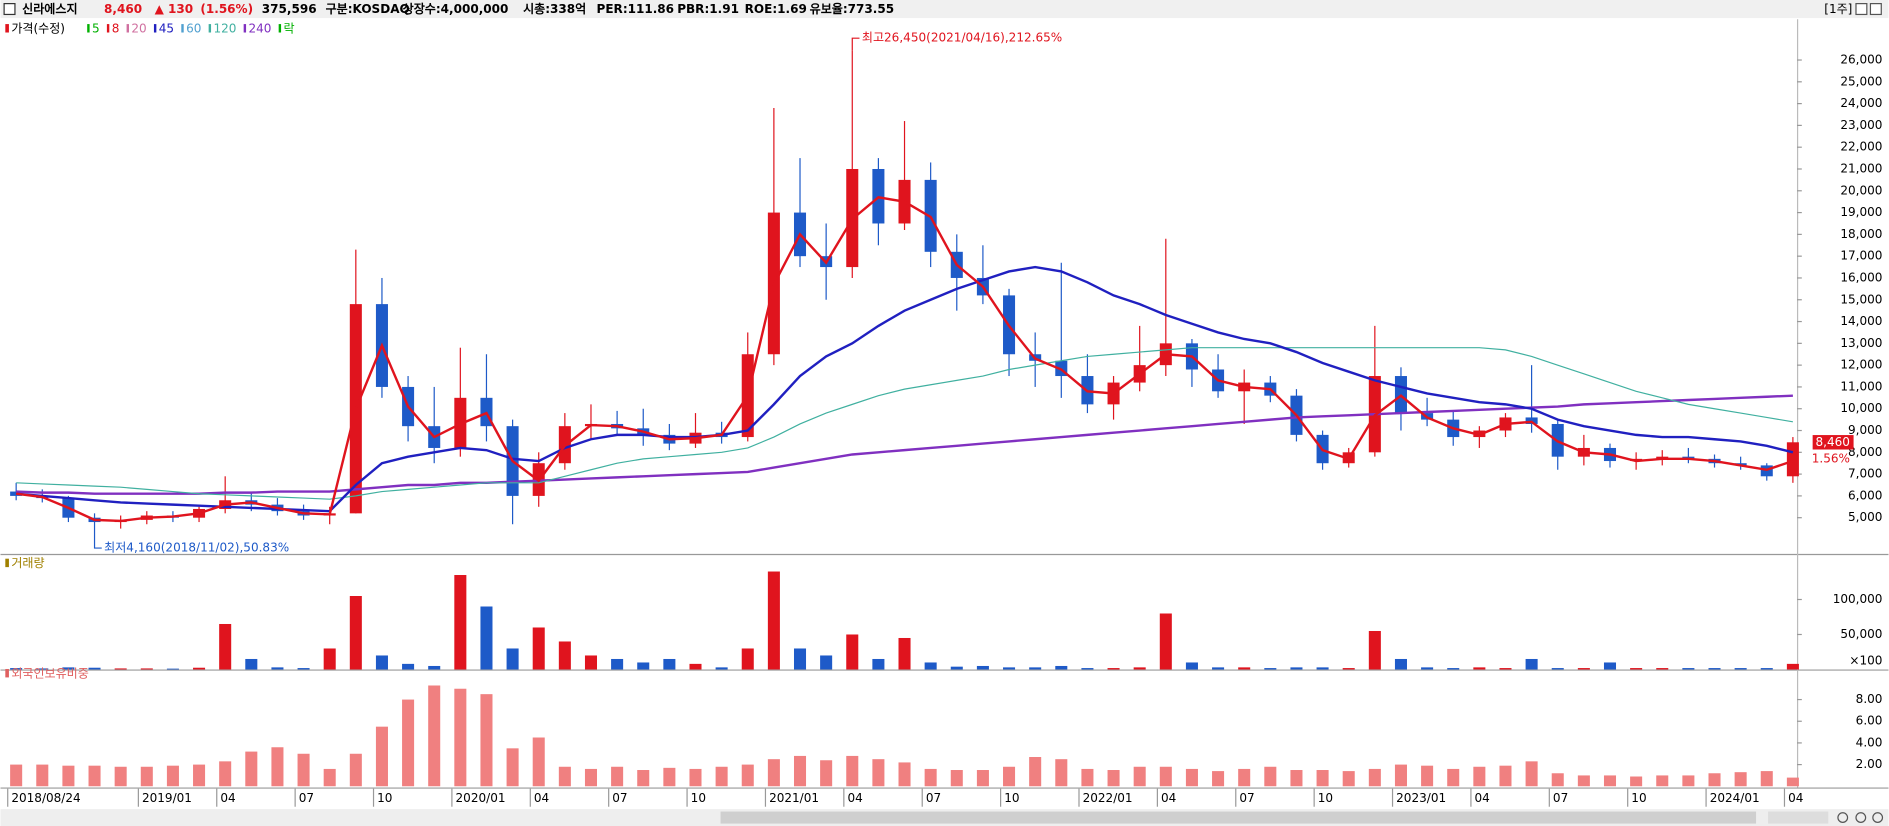 The width and height of the screenshot is (1889, 826). I want to click on zoom-slider, so click(1798, 817).